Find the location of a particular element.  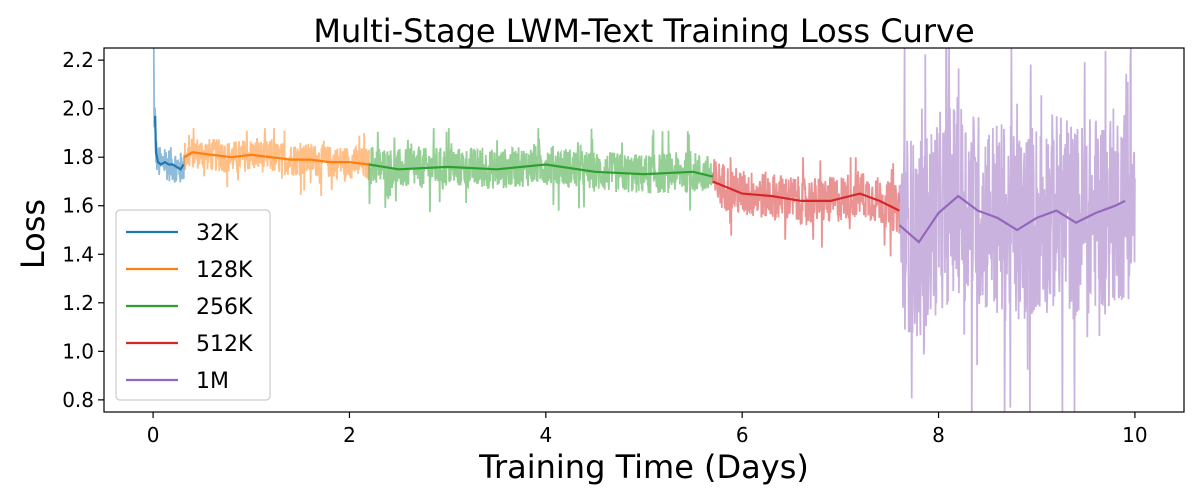

chart-title: Multi-Stage LWM-Text Training Loss Curve is located at coordinates (643, 31).